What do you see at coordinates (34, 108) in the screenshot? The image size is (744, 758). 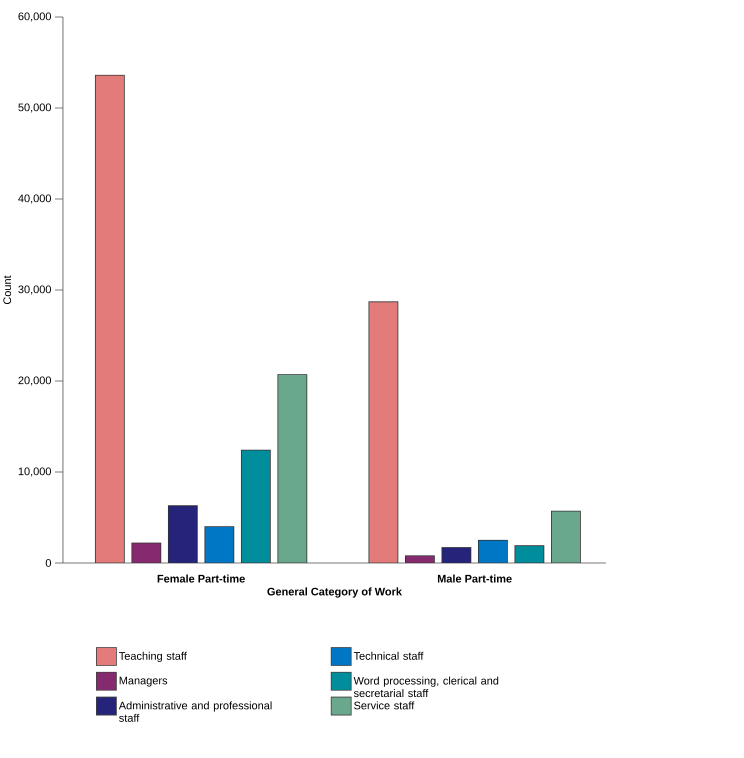 I see `y-tick-label: 50,000` at bounding box center [34, 108].